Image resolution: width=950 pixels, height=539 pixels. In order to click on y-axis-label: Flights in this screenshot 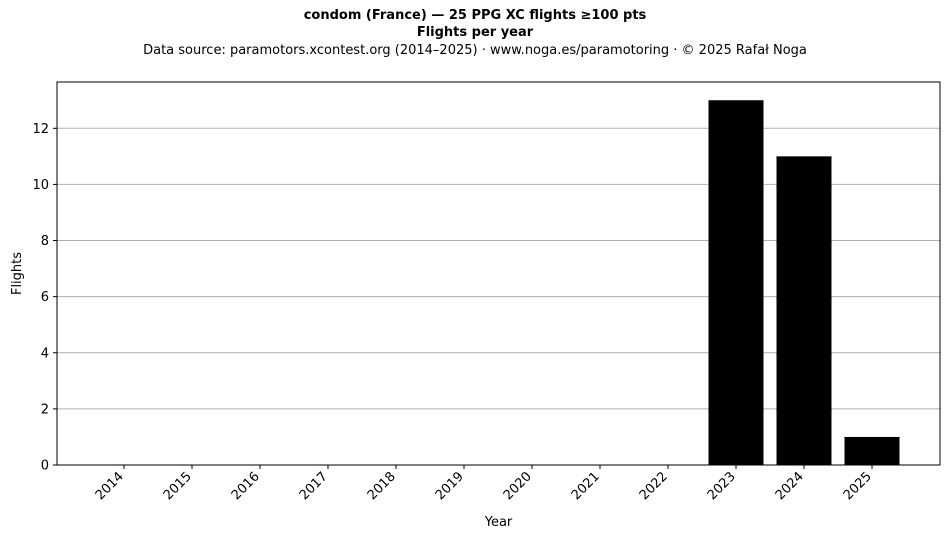, I will do `click(17, 273)`.